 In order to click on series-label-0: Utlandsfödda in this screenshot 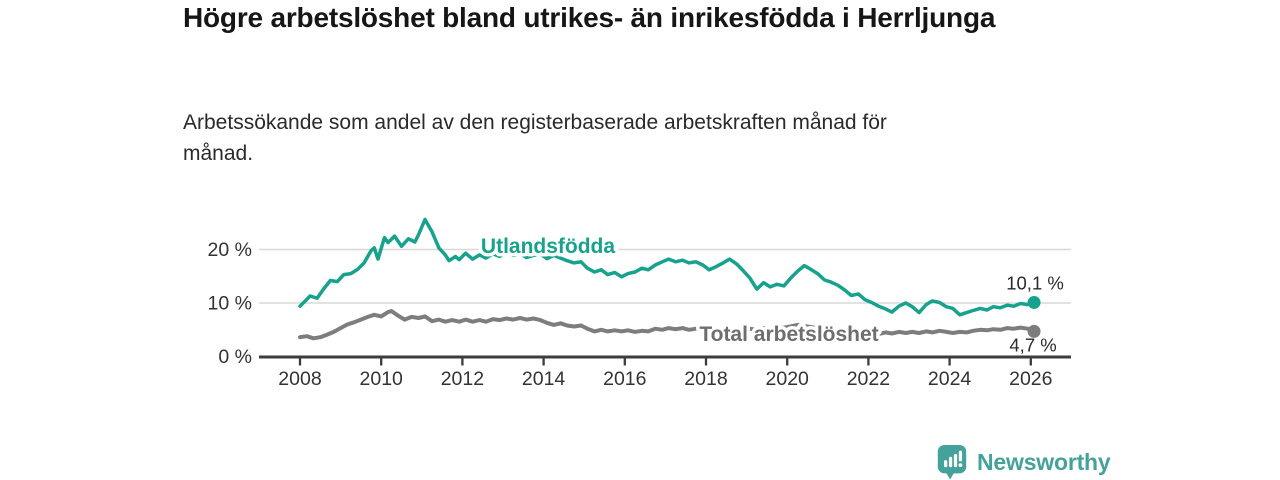, I will do `click(548, 246)`.